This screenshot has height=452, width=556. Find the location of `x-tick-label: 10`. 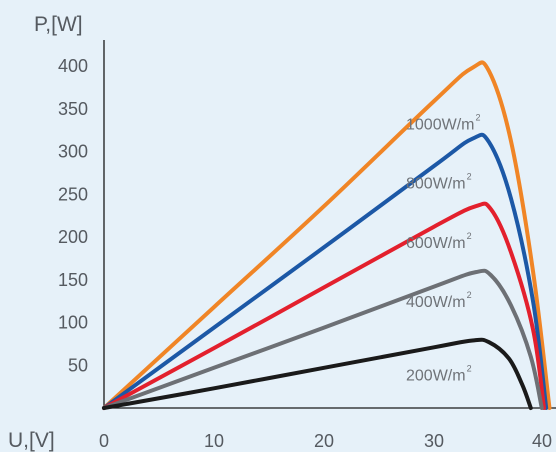

x-tick-label: 10 is located at coordinates (214, 441).